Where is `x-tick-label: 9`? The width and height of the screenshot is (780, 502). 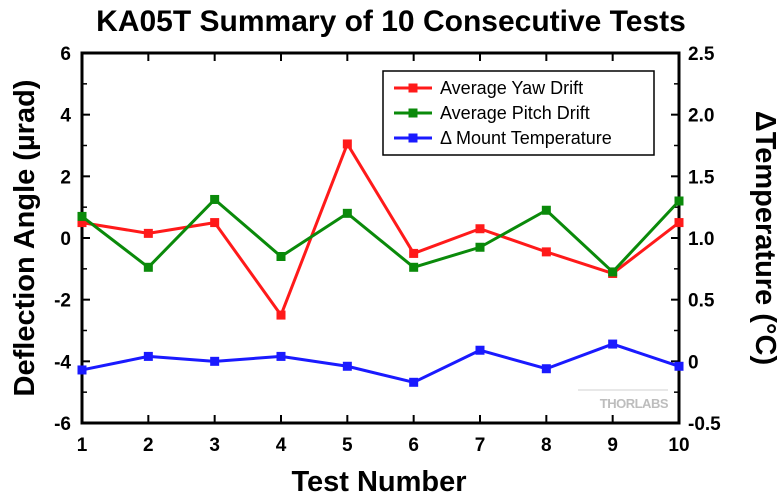 x-tick-label: 9 is located at coordinates (612, 445).